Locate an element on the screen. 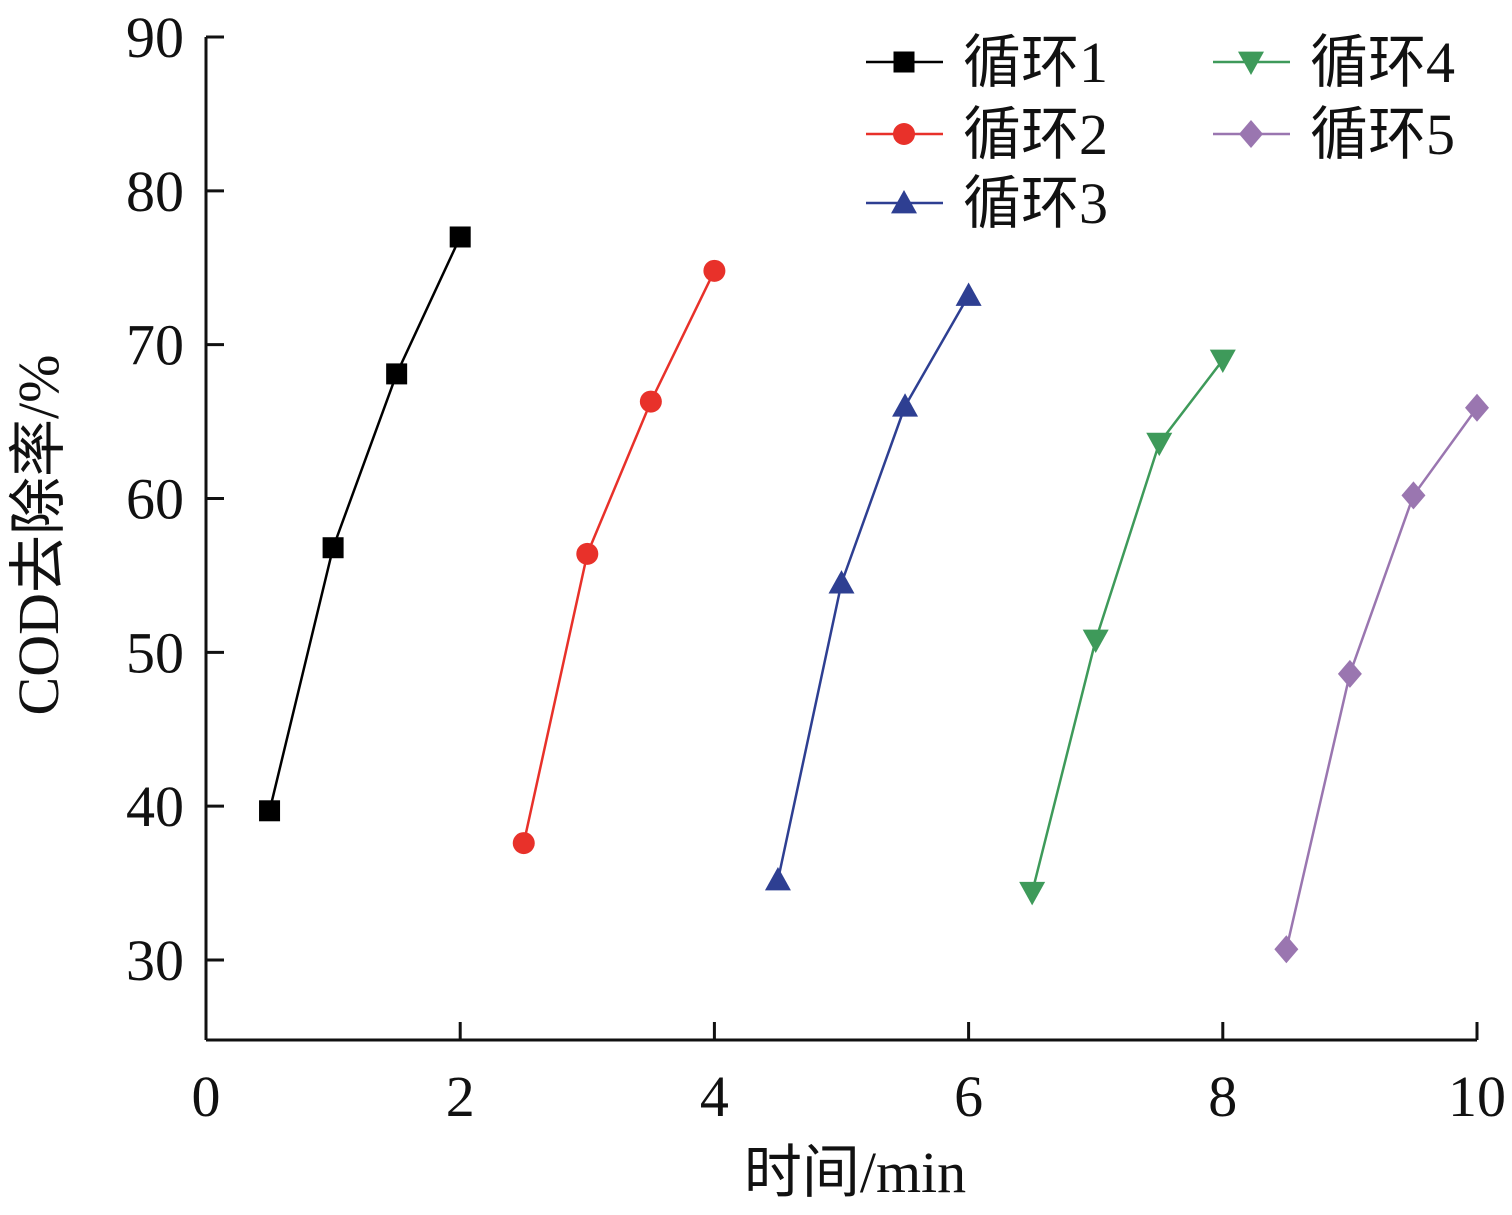 This screenshot has width=1512, height=1215. legend-label: 循环2 is located at coordinates (1035, 134).